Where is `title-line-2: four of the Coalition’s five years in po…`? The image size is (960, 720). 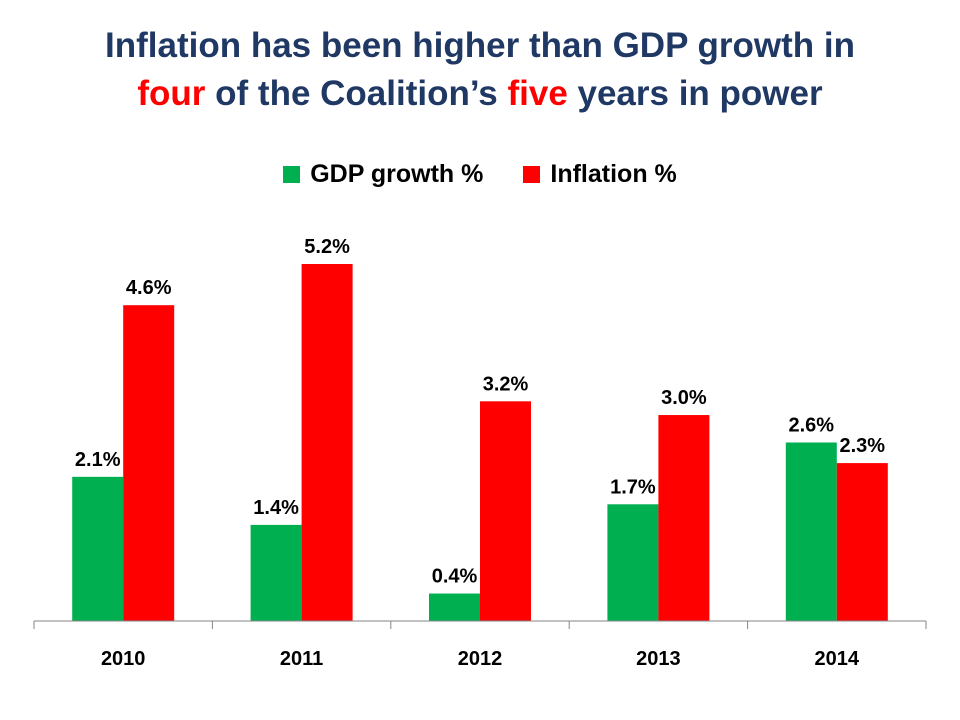 title-line-2: four of the Coalition’s five years in po… is located at coordinates (480, 94).